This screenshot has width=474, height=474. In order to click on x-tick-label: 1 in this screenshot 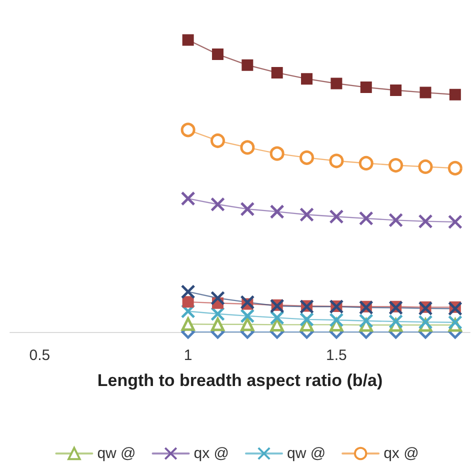, I will do `click(188, 355)`.